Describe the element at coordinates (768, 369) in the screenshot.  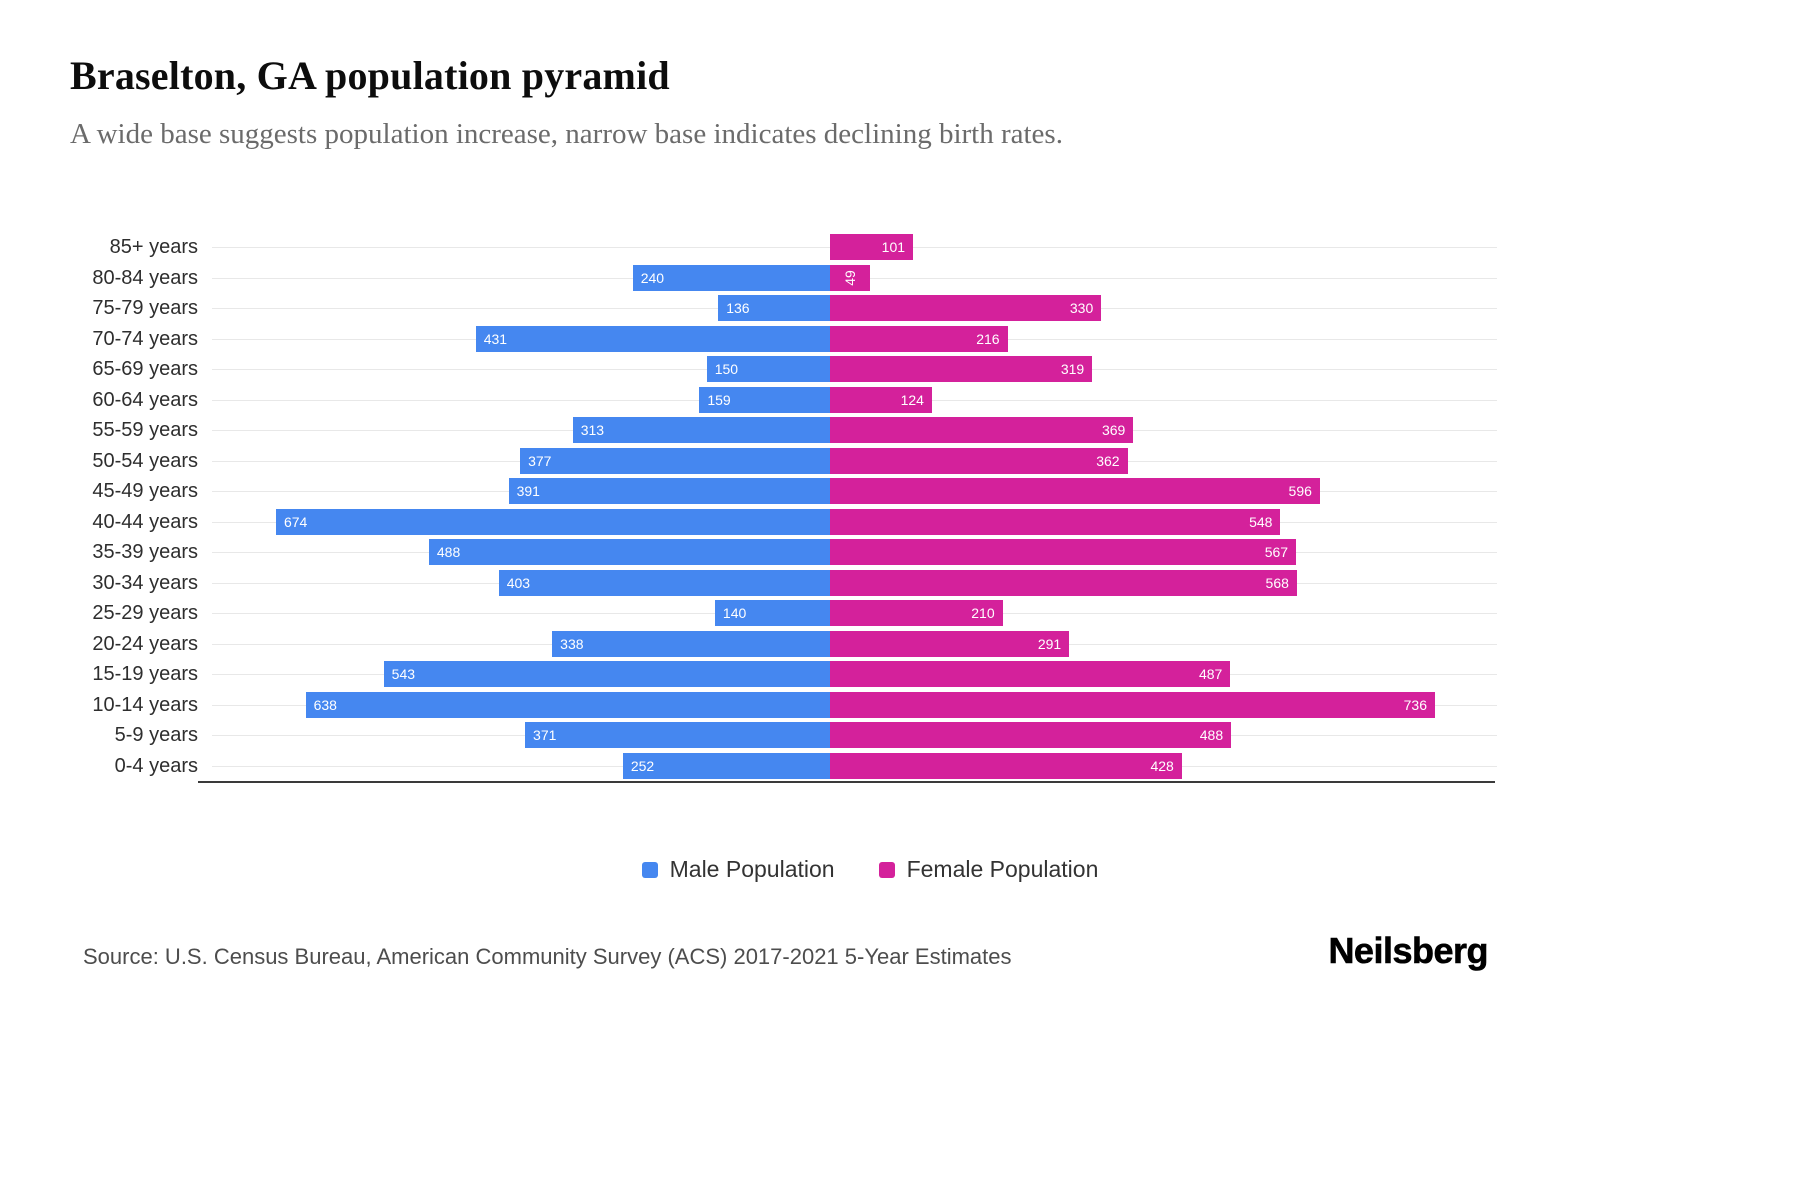
I see `male-bar: 150` at that location.